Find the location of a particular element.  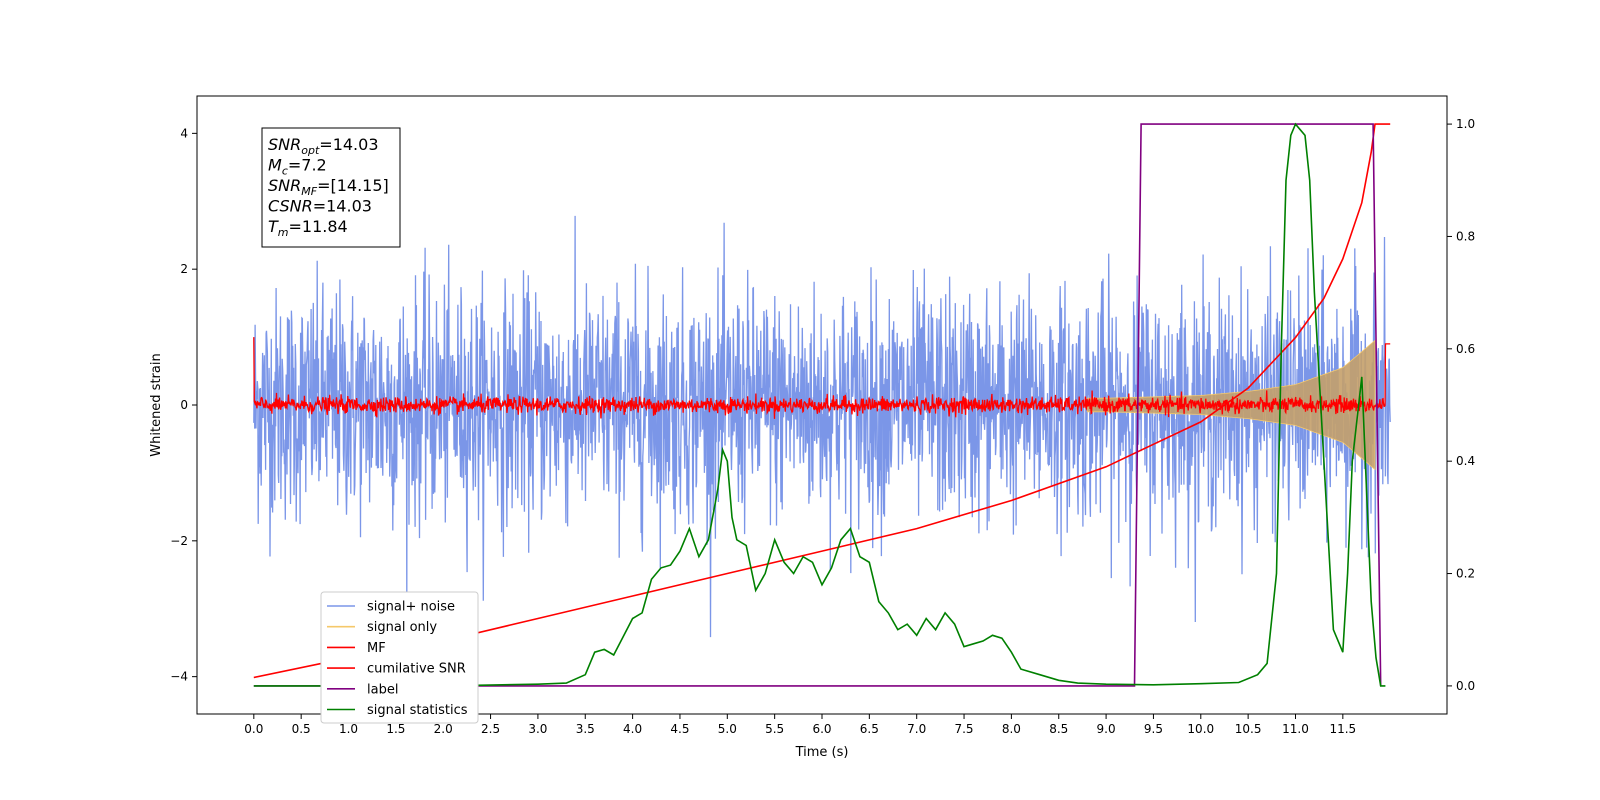

y-axis-right: 1.0 0.8 0.6 0.4 0.2 0.0 is located at coordinates (1461, 405).